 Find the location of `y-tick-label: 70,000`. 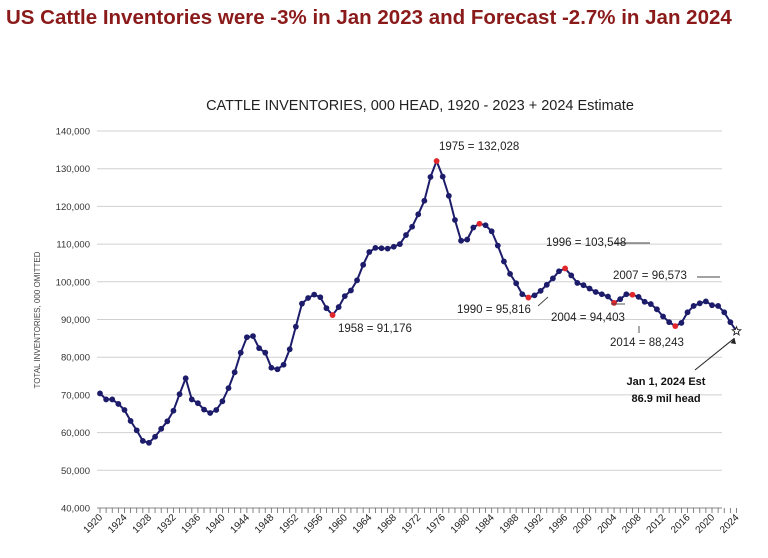

y-tick-label: 70,000 is located at coordinates (75, 395).